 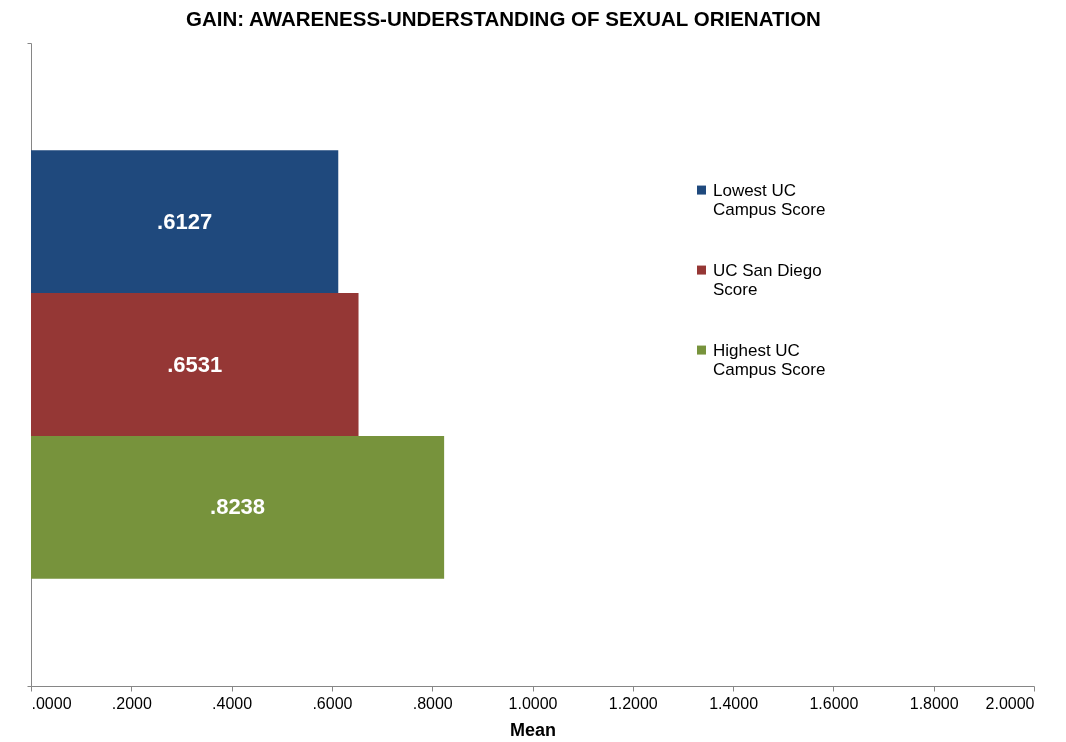 What do you see at coordinates (934, 703) in the screenshot?
I see `x-tick-label: 1.8000` at bounding box center [934, 703].